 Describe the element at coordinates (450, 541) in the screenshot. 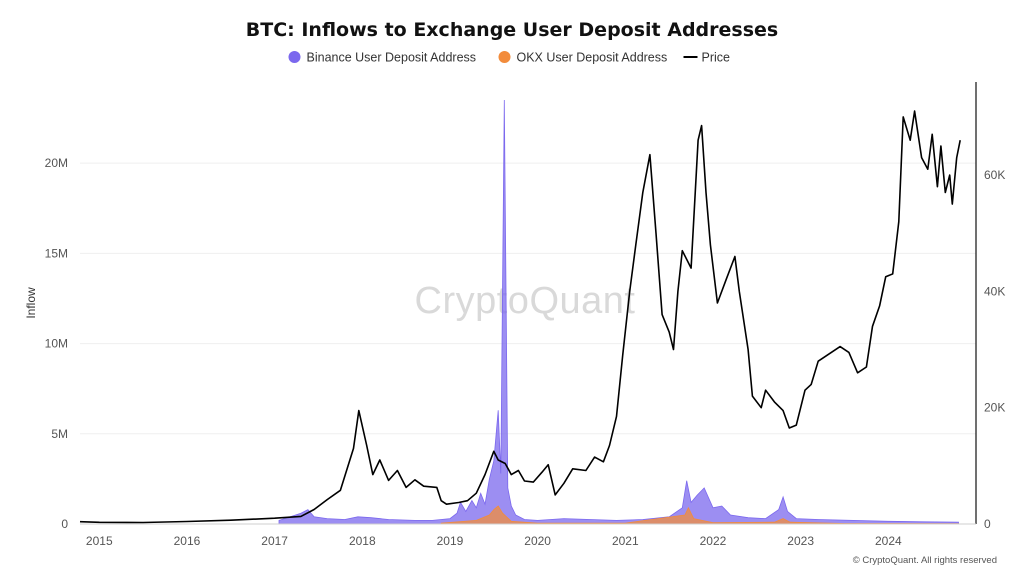

I see `x-tick-label: 2019` at that location.